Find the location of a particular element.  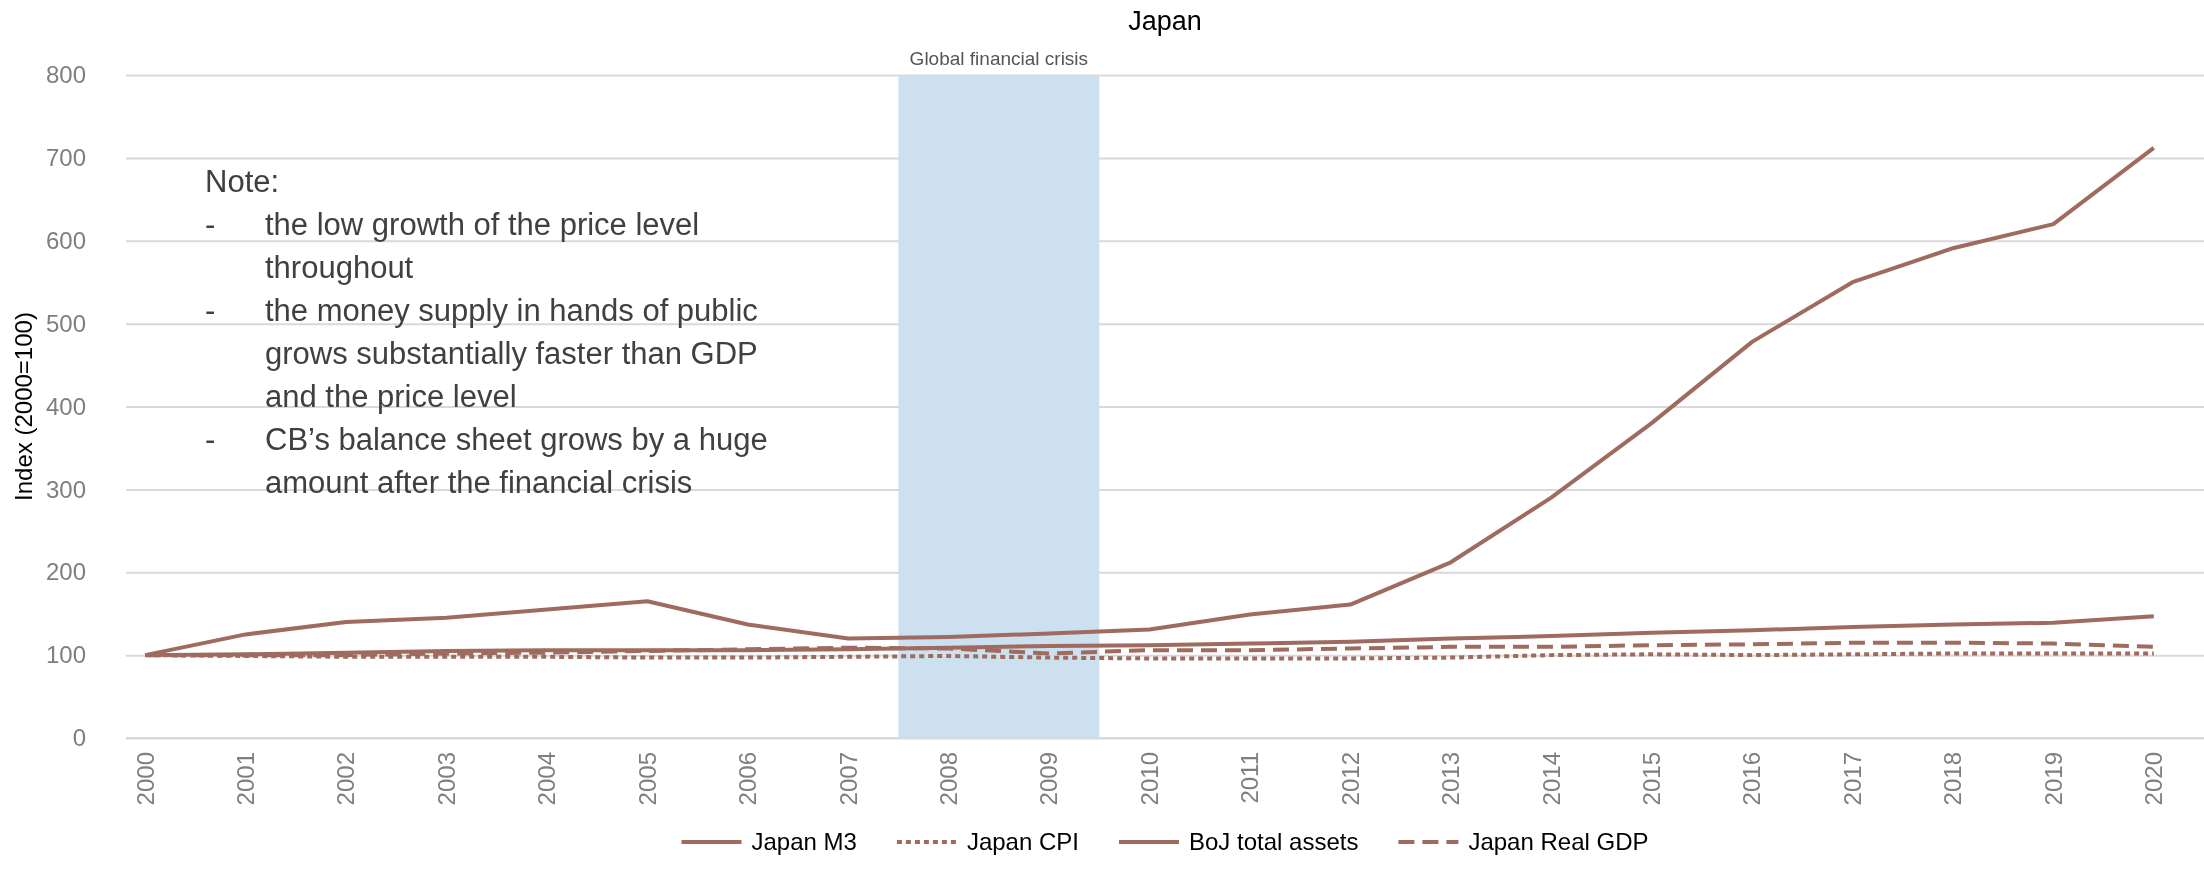

x-tick-label: 2013 is located at coordinates (1451, 779).